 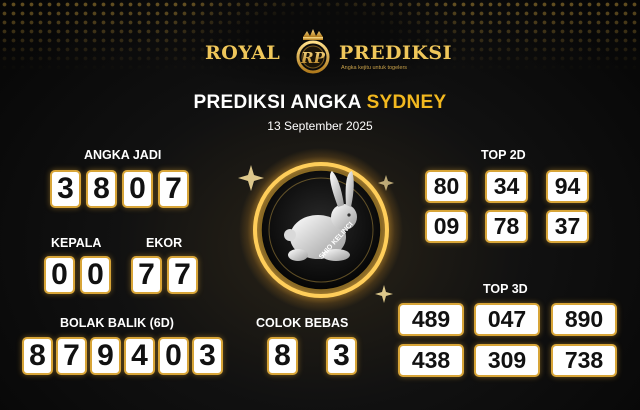 I want to click on colok-bebas-digit: 3, so click(x=341, y=356).